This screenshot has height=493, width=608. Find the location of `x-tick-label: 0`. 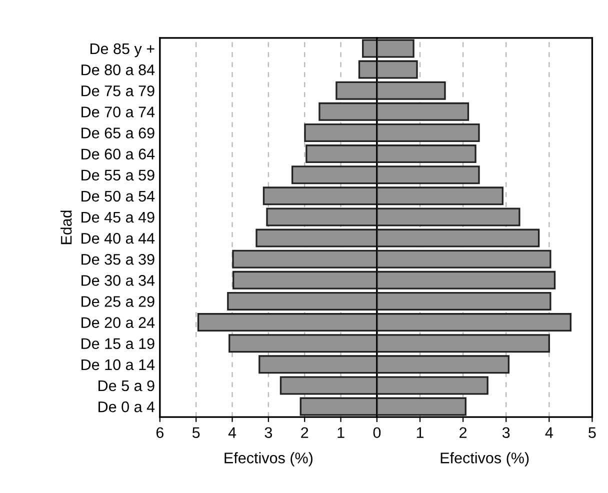

x-tick-label: 0 is located at coordinates (377, 432).